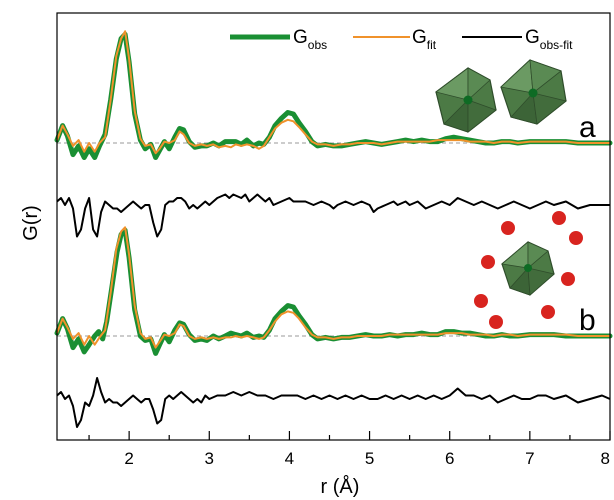 The image size is (614, 500). I want to click on octahedron-left, so click(466, 100).